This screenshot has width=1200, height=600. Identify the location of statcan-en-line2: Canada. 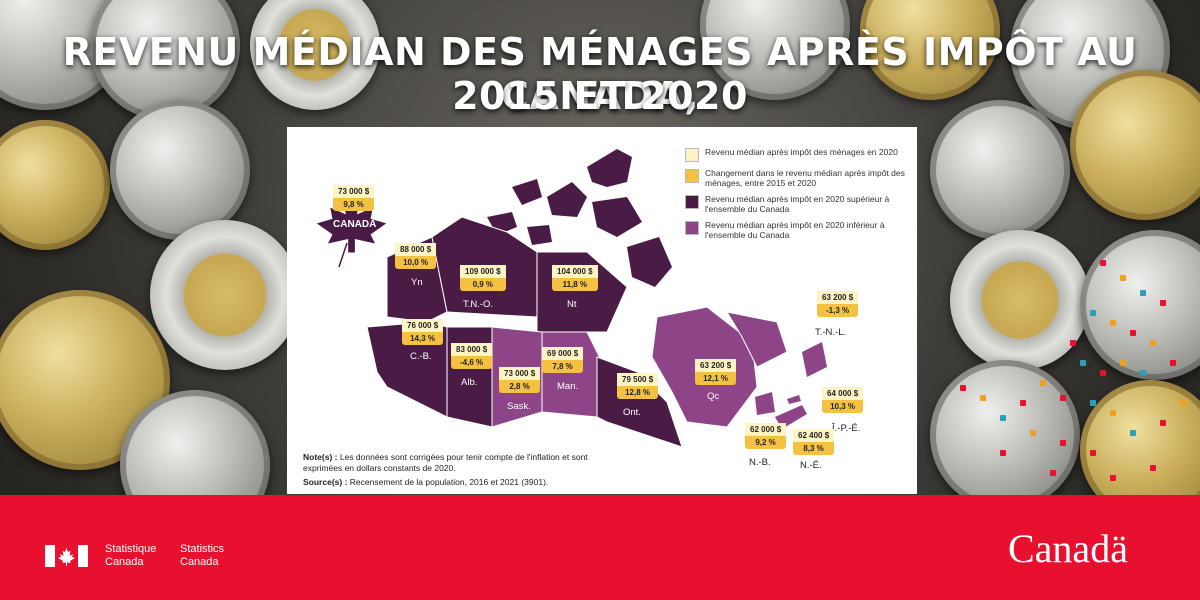
(199, 562).